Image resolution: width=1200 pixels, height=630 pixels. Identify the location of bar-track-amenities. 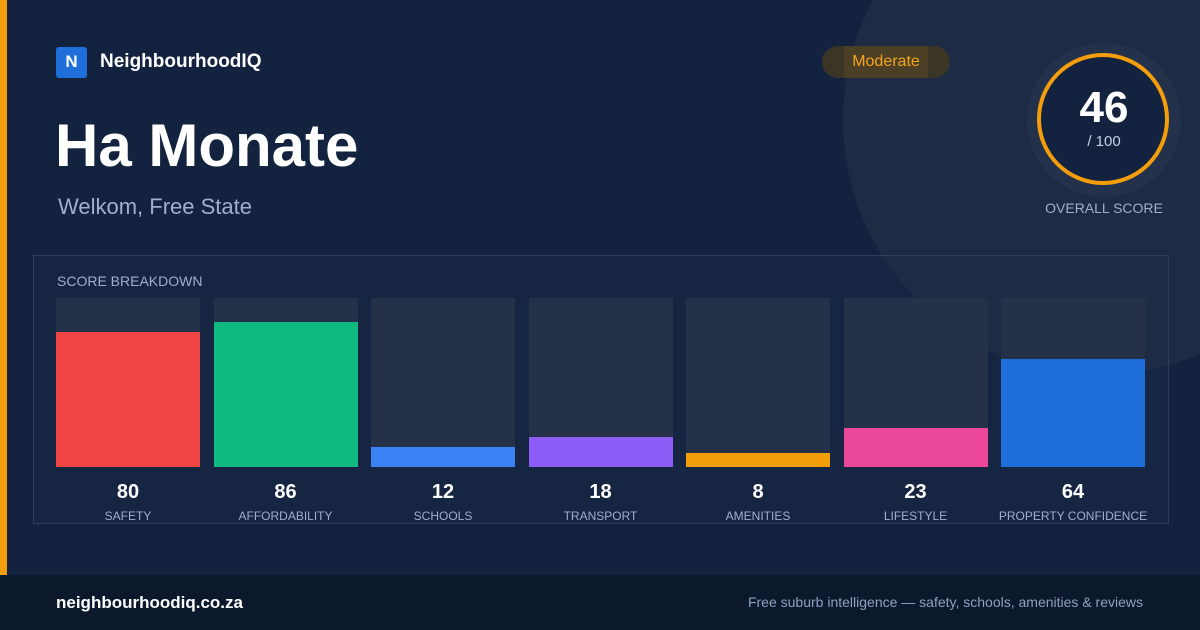
(758, 382).